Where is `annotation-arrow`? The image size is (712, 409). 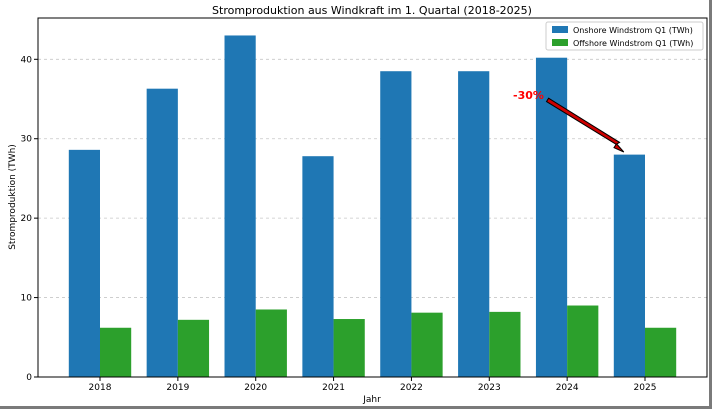
annotation-arrow is located at coordinates (585, 125).